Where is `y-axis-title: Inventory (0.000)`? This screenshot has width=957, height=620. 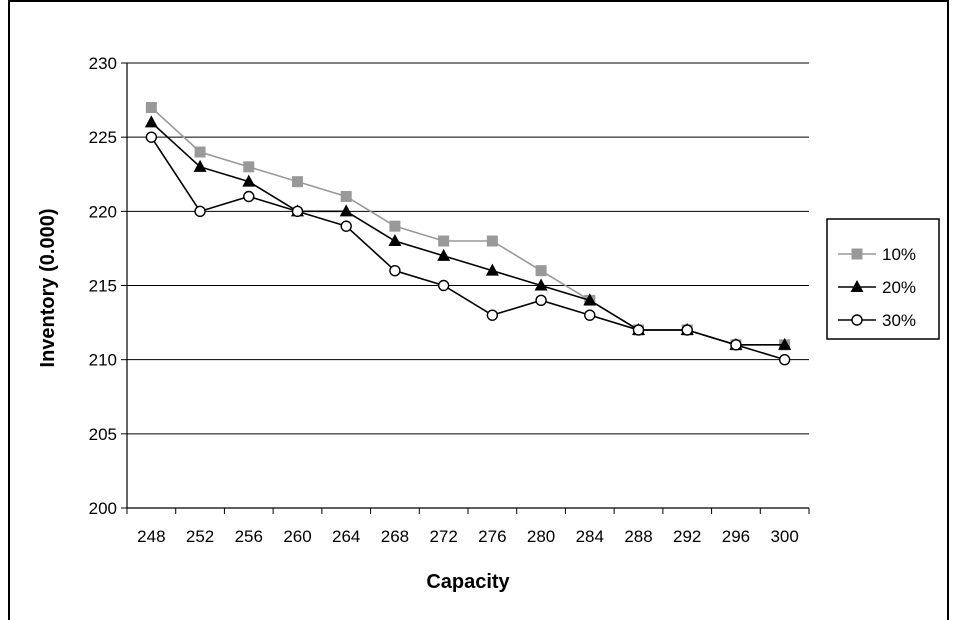 y-axis-title: Inventory (0.000) is located at coordinates (48, 288).